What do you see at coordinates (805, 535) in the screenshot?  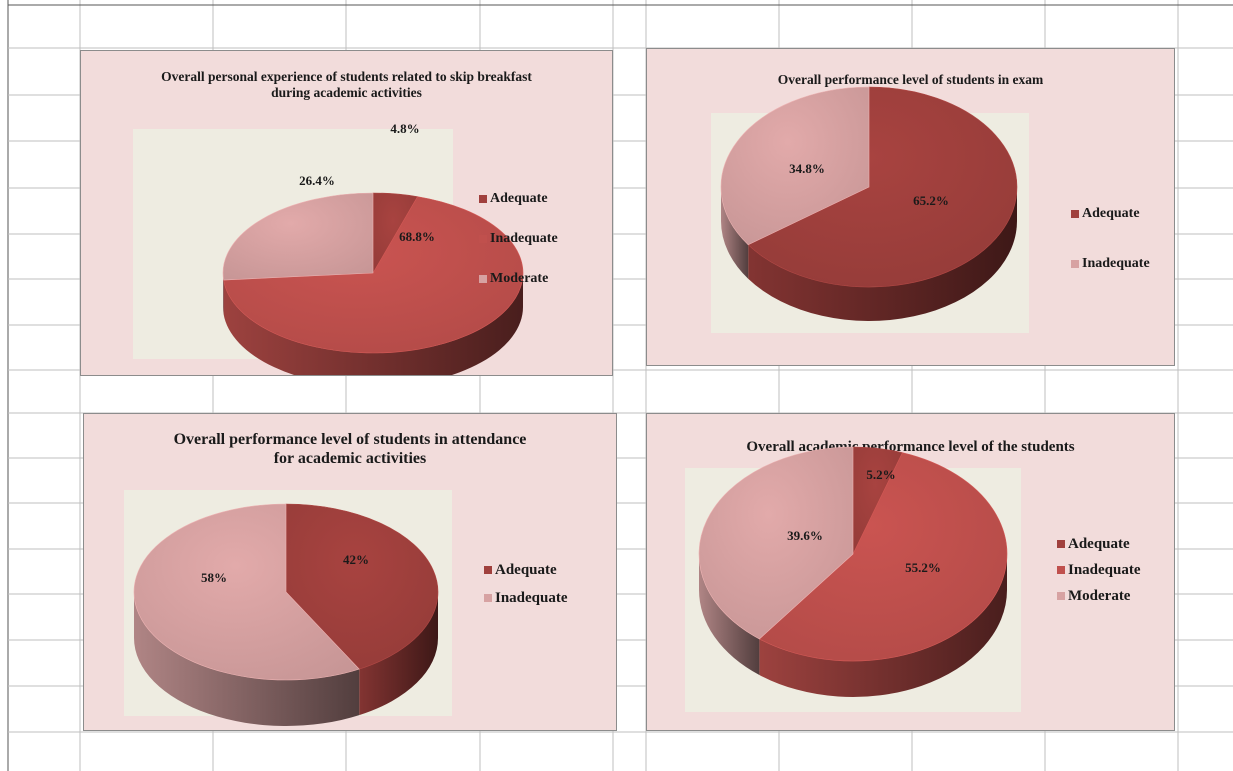 I see `data-label: 39.6%` at bounding box center [805, 535].